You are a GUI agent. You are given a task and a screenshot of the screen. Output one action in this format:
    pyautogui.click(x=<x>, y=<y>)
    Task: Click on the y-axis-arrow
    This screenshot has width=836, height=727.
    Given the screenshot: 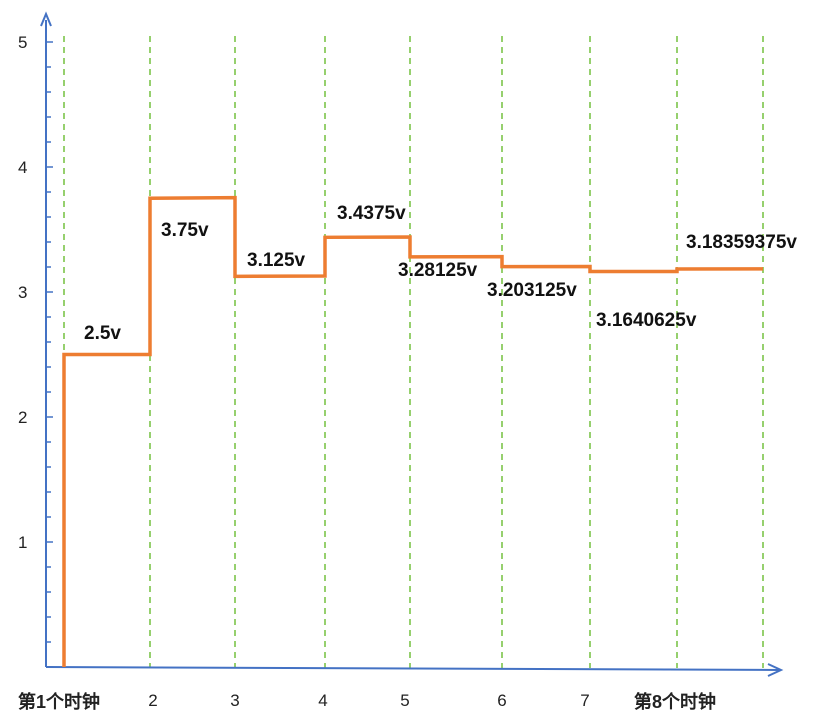 What is the action you would take?
    pyautogui.click(x=46, y=19)
    